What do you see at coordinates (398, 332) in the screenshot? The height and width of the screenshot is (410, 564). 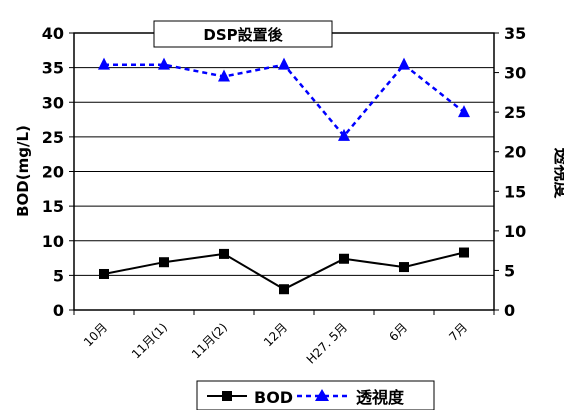 I see `x-tick-label: 6月` at bounding box center [398, 332].